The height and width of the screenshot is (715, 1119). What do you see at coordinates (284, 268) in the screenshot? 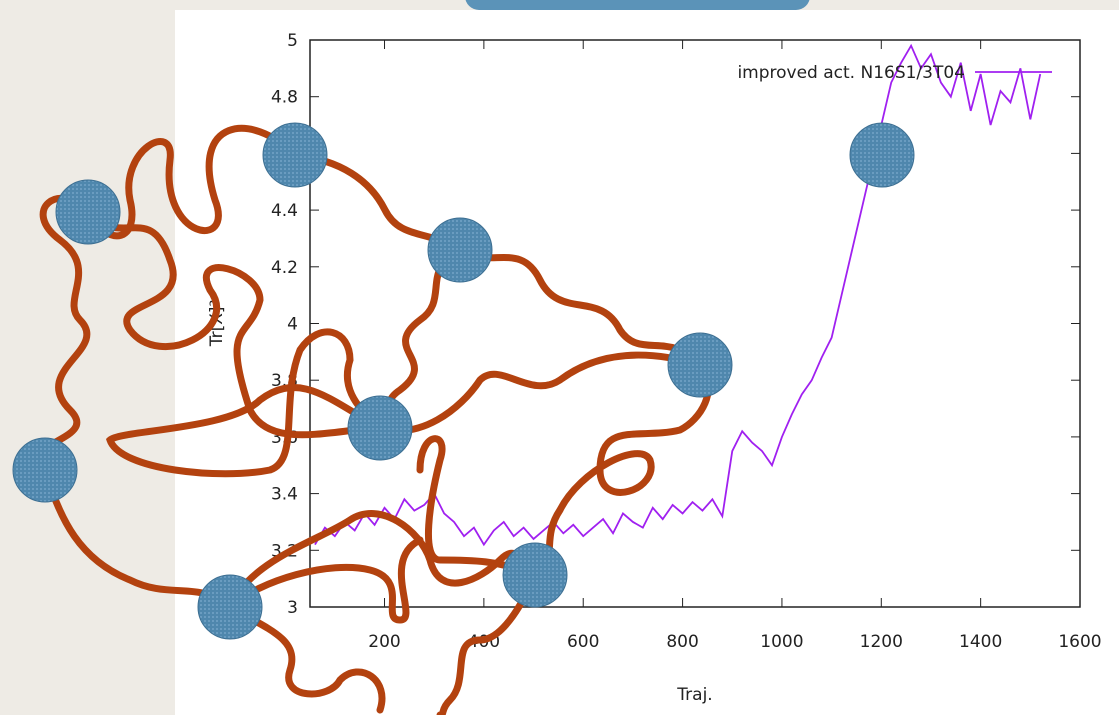
I see `y-tick-label: 4.2` at bounding box center [284, 268].